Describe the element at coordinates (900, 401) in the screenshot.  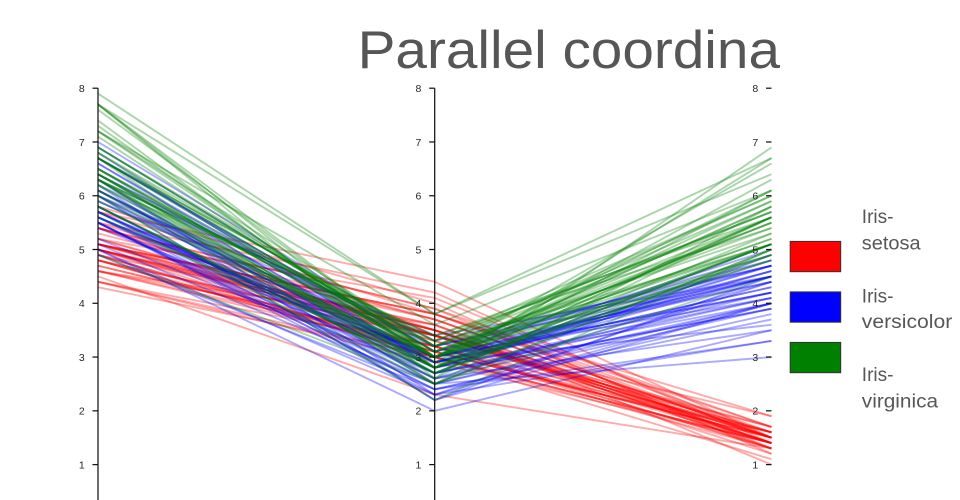
I see `svg-text: virginica` at that location.